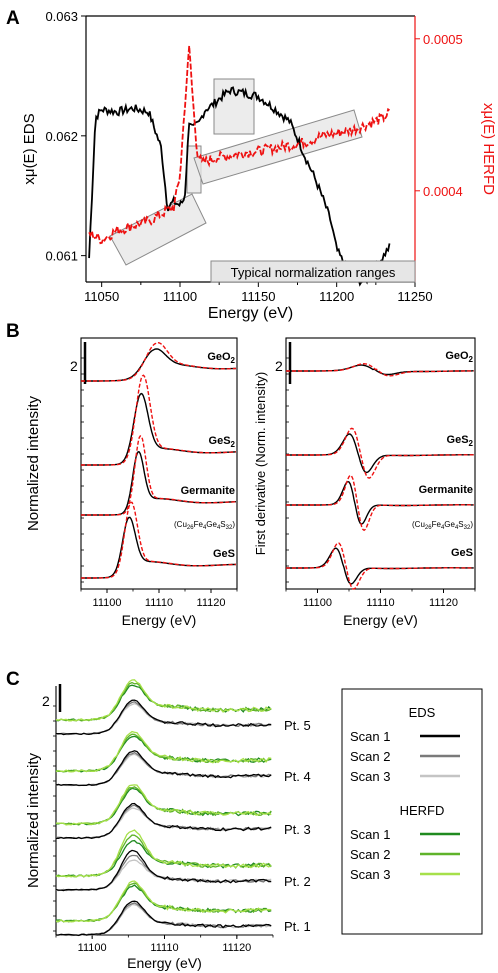 The image size is (498, 973). Describe the element at coordinates (258, 296) in the screenshot. I see `x-tick-label: 11150` at that location.